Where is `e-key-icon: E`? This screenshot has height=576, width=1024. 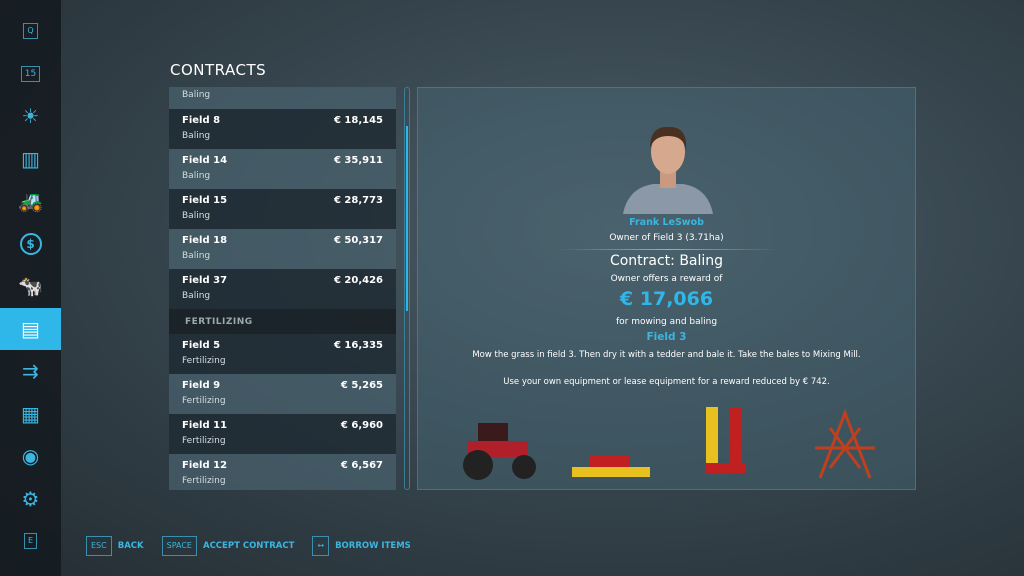
e-key-icon: E is located at coordinates (30, 541).